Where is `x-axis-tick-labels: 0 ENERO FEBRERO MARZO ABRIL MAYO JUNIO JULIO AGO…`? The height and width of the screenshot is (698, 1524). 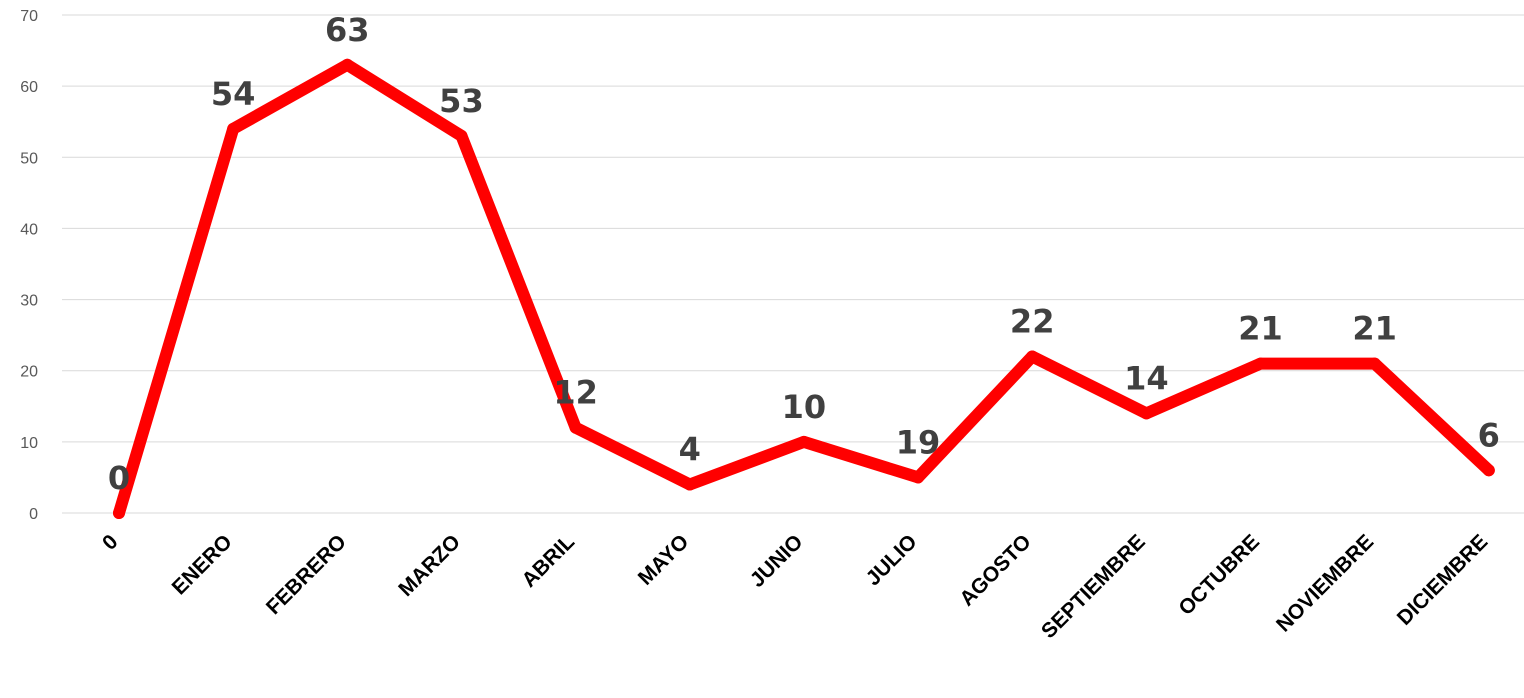
x-axis-tick-labels: 0 ENERO FEBRERO MARZO ABRIL MAYO JUNIO JULIO AGO… is located at coordinates (795, 586).